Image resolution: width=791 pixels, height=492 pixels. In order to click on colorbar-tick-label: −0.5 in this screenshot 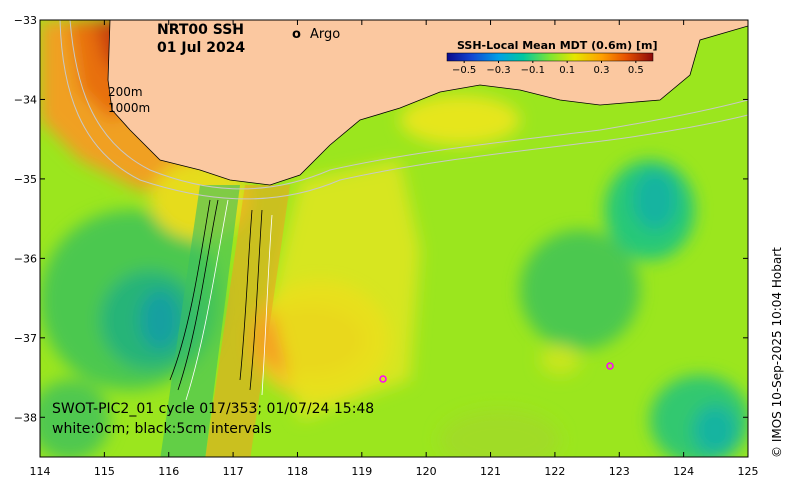, I will do `click(464, 70)`.